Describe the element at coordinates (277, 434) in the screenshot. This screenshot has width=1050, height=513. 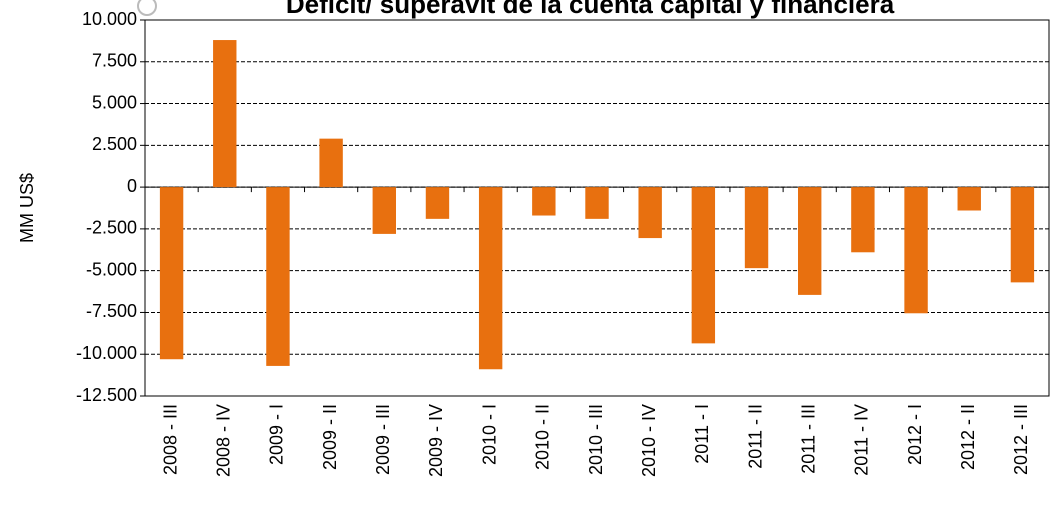
I see `x-tick-label: 2009 - I` at that location.